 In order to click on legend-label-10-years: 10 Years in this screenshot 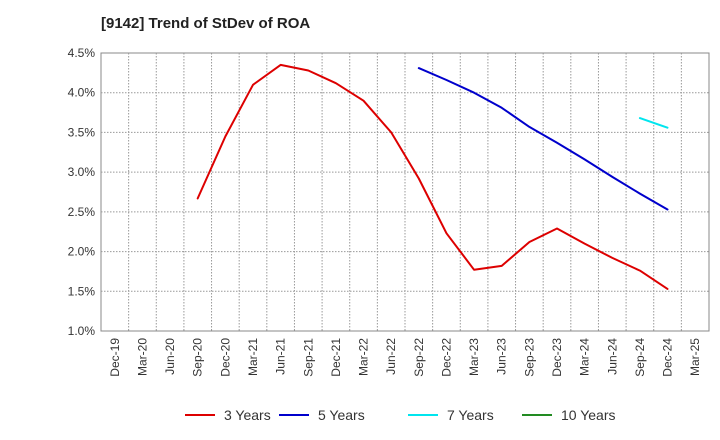, I will do `click(588, 415)`.